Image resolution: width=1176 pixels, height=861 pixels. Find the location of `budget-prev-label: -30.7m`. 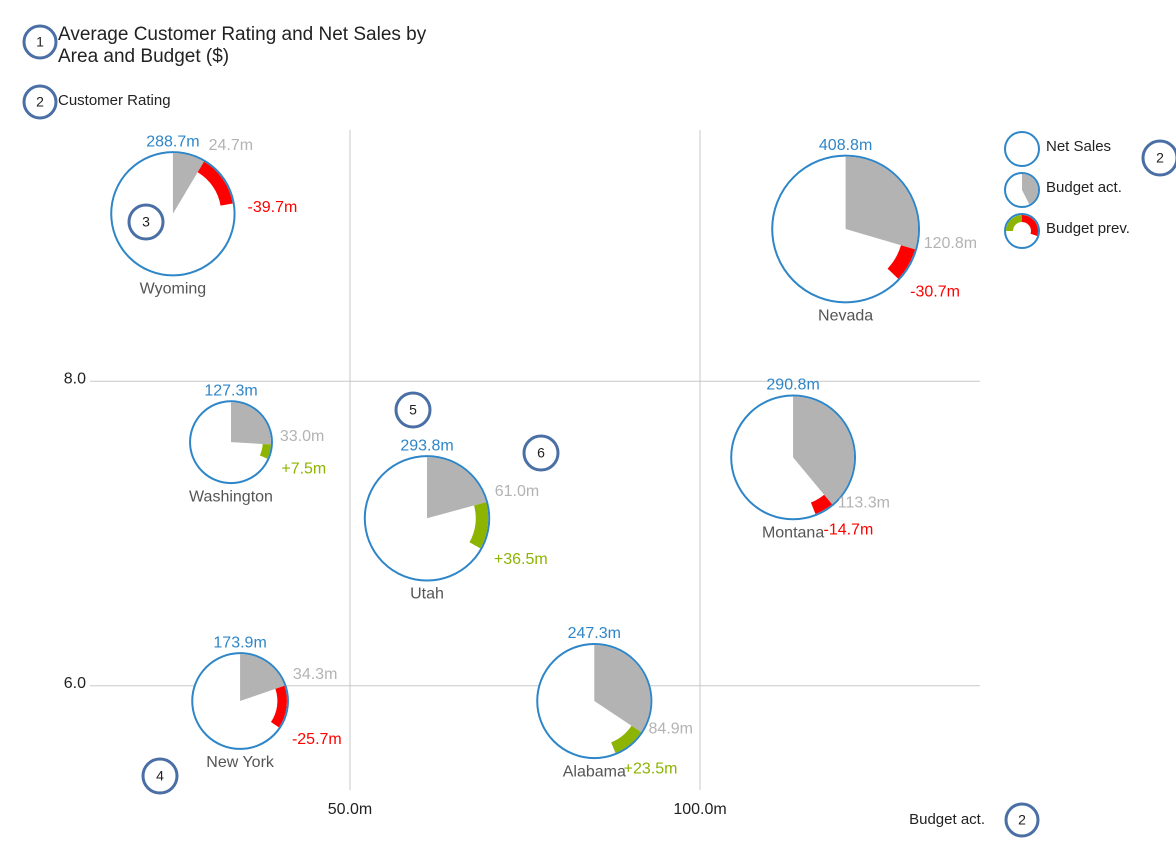

budget-prev-label: -30.7m is located at coordinates (935, 292).